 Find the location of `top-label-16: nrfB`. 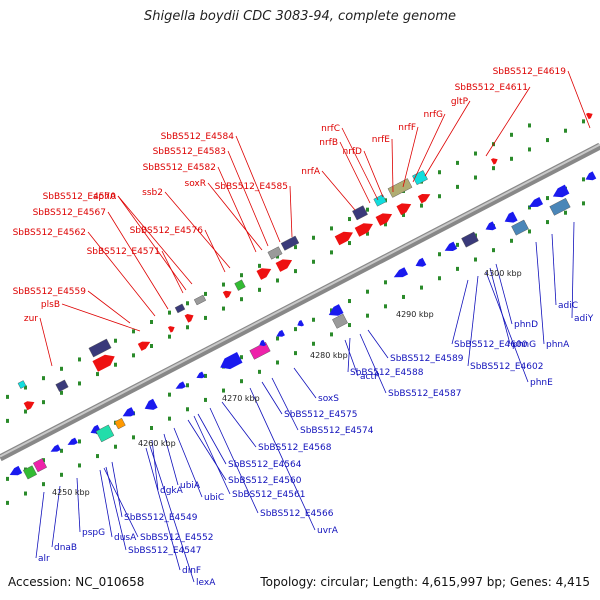

top-label-16: nrfB is located at coordinates (328, 143).